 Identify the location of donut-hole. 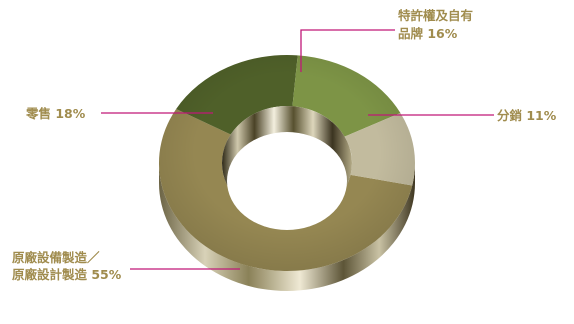
(287, 168).